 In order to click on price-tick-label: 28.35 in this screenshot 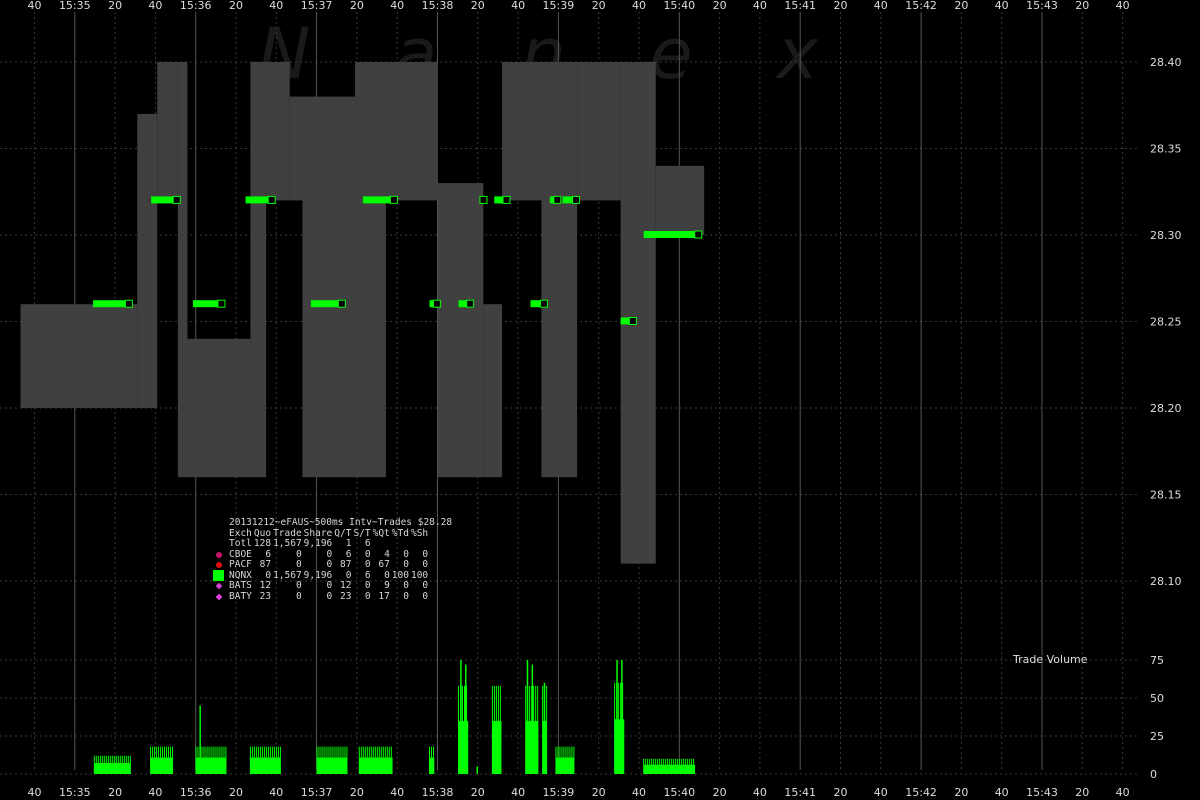, I will do `click(1166, 149)`.